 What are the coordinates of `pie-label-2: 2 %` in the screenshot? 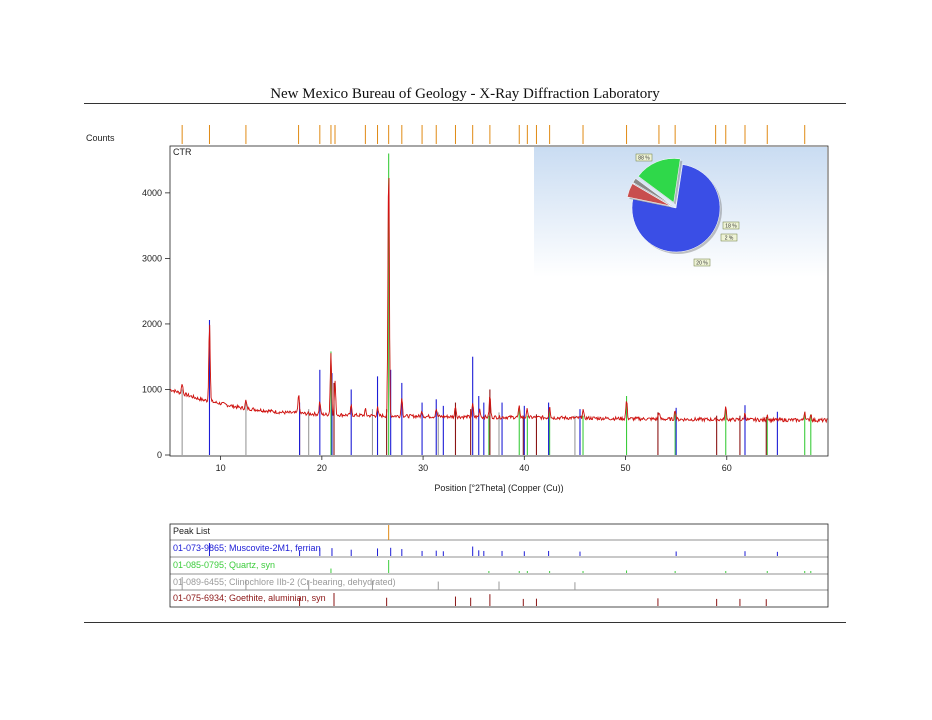 It's located at (729, 237).